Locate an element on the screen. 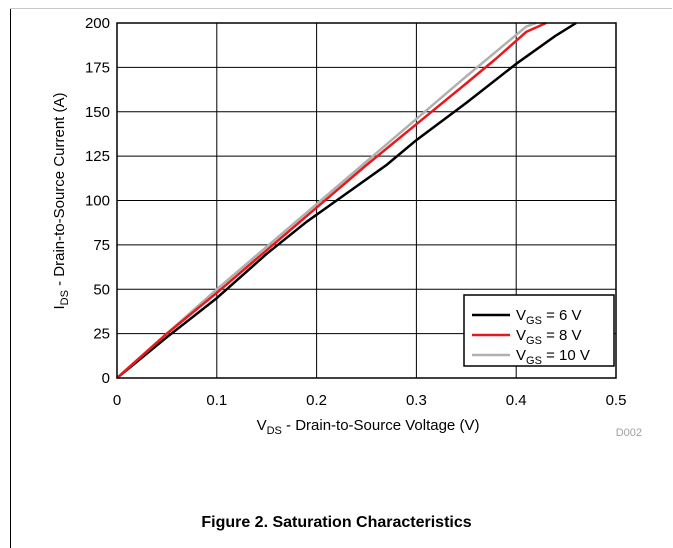 The height and width of the screenshot is (548, 673). page-frame-left-rule is located at coordinates (10, 278).